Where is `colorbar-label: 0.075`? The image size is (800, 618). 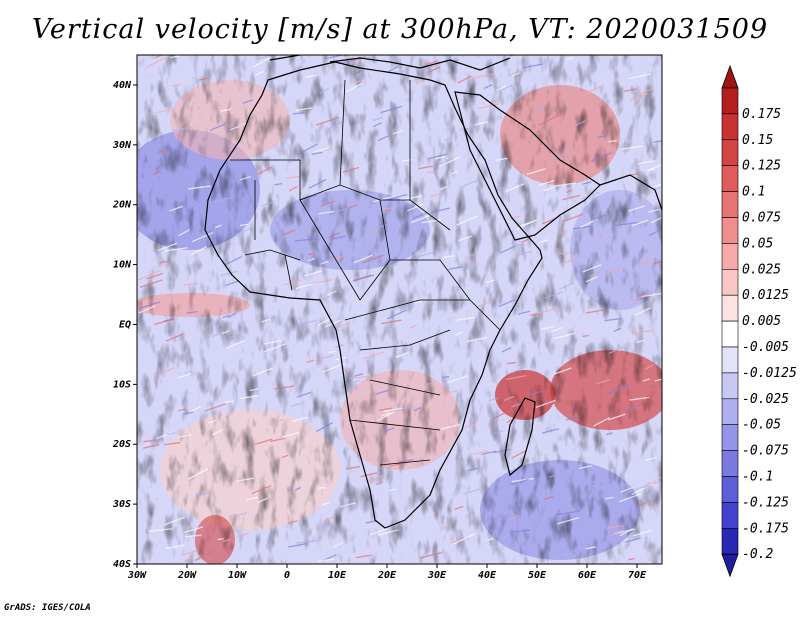
colorbar-label: 0.075 is located at coordinates (761, 218).